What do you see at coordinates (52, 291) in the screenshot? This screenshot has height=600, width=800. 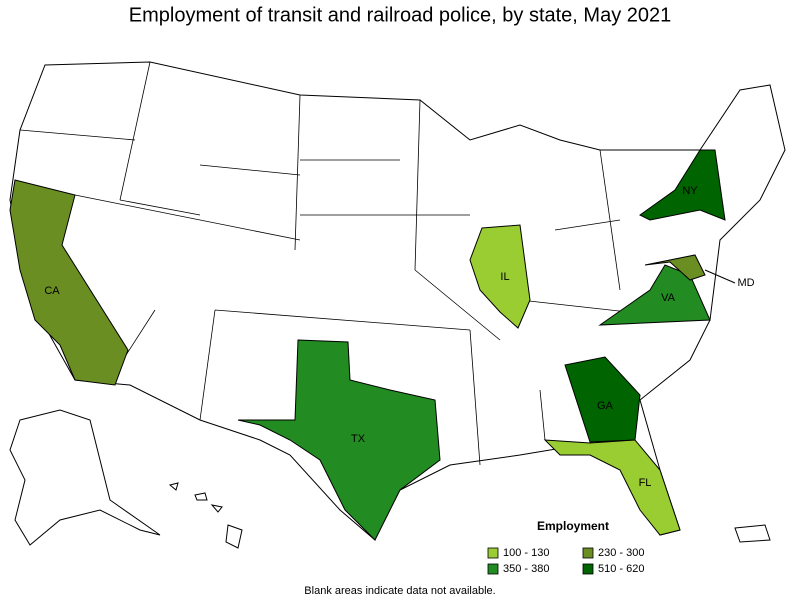 I see `state-label: CA` at bounding box center [52, 291].